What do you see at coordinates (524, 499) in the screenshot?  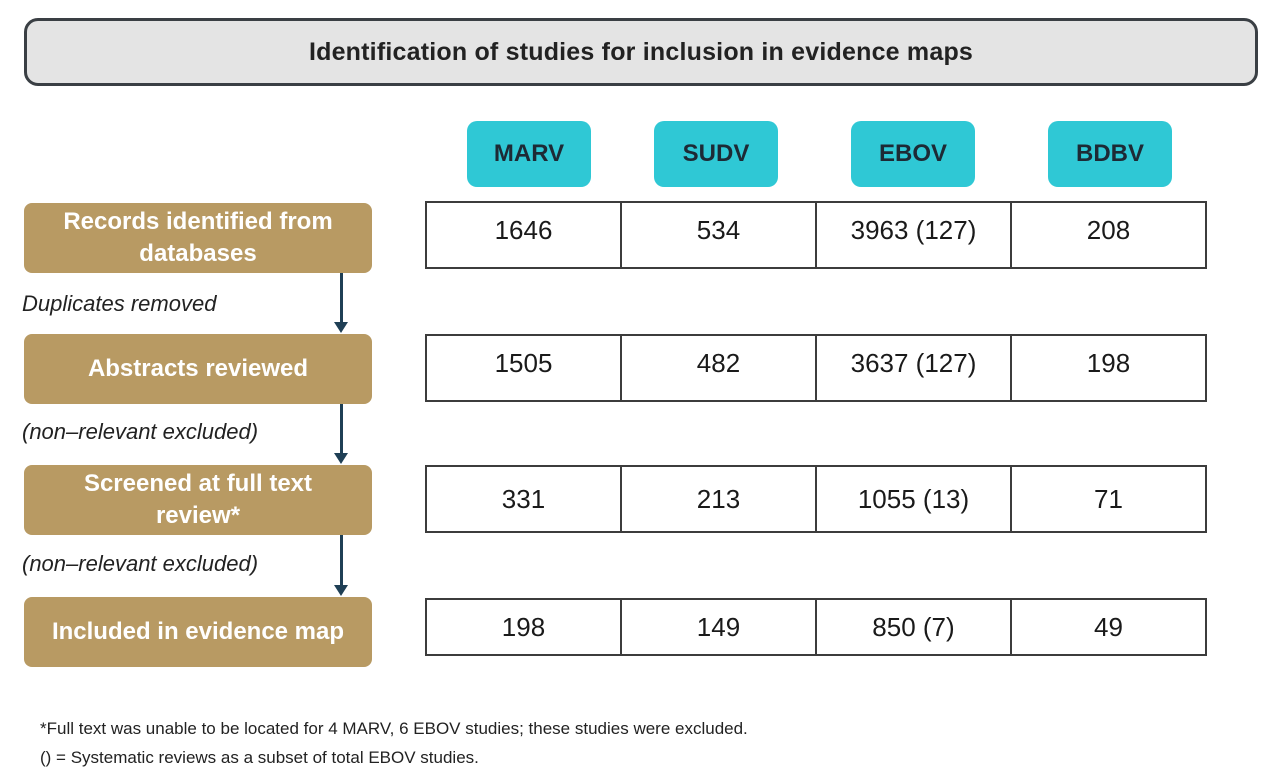 I see `cell-screened-marv: 331` at bounding box center [524, 499].